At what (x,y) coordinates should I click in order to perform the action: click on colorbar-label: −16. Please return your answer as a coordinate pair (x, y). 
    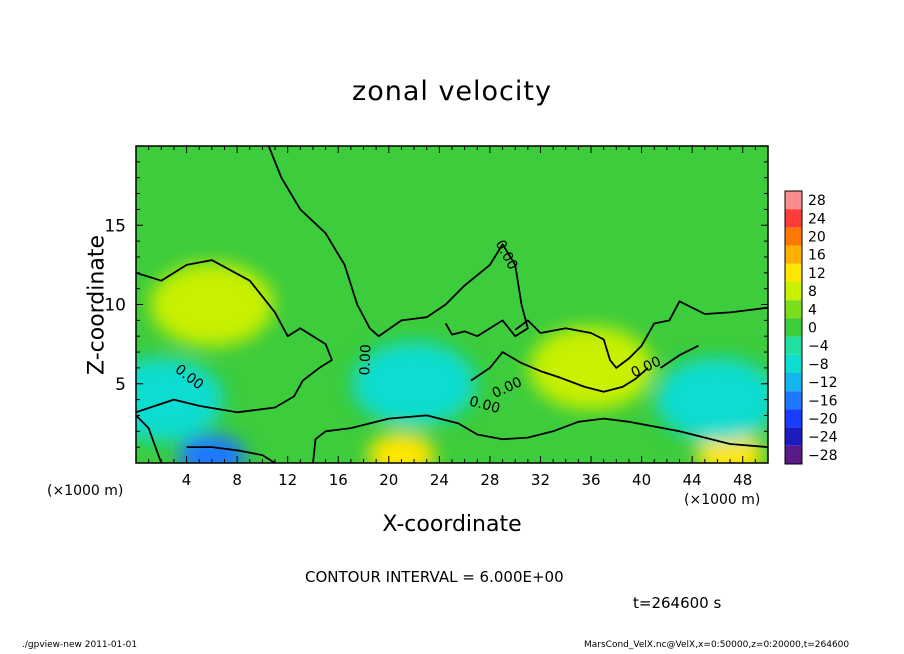
    Looking at the image, I should click on (823, 401).